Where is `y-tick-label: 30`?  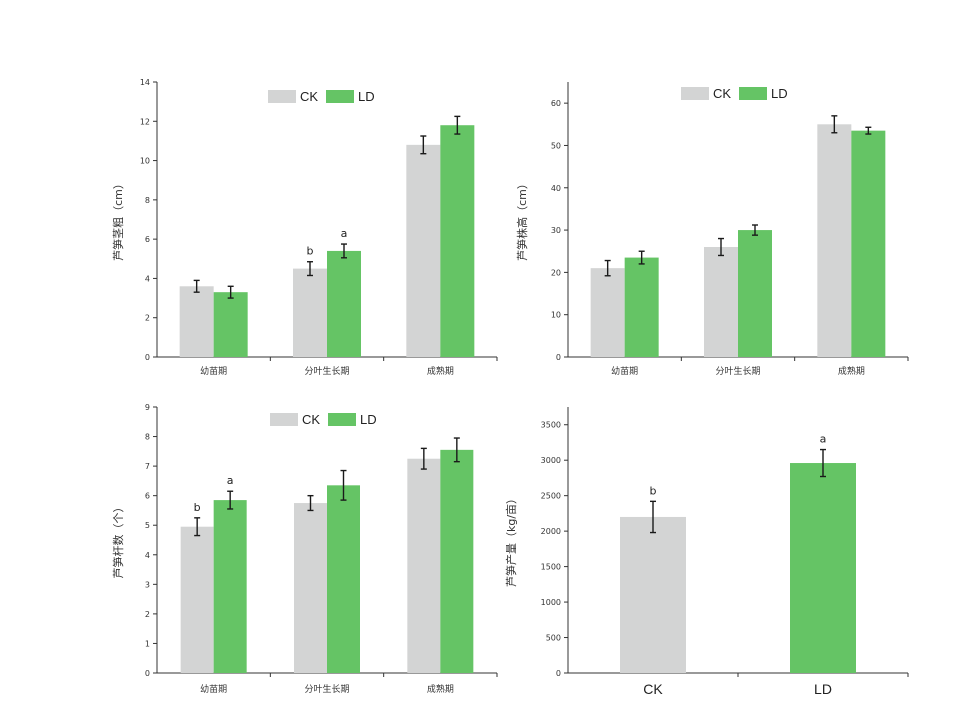 y-tick-label: 30 is located at coordinates (556, 230).